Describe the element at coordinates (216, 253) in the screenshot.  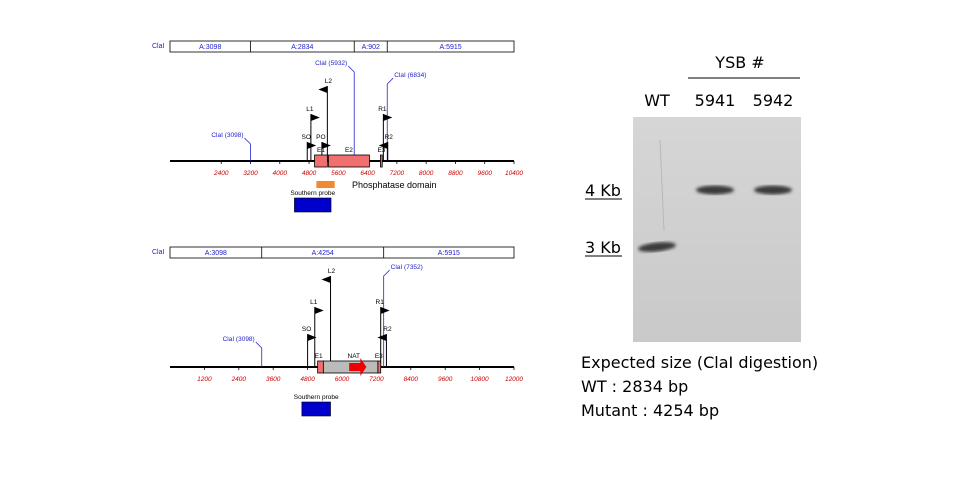
I see `mut-segment-label: A:3098` at that location.